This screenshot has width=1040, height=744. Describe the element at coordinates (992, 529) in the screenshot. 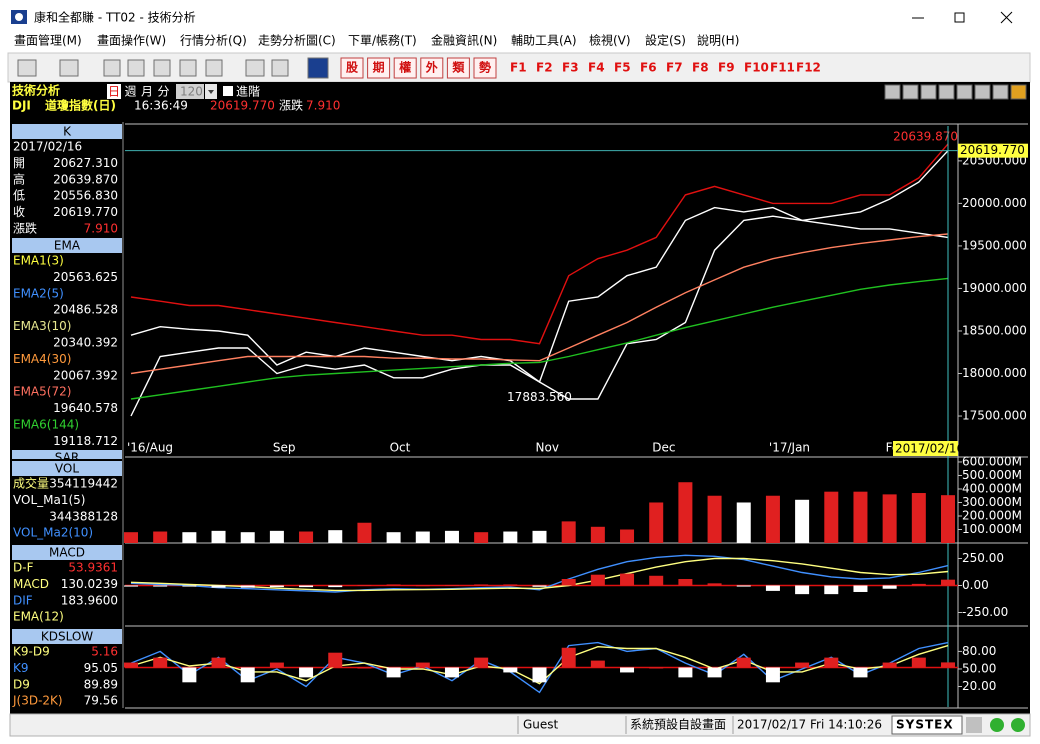

I see `y-tick-label: 100.000M` at that location.